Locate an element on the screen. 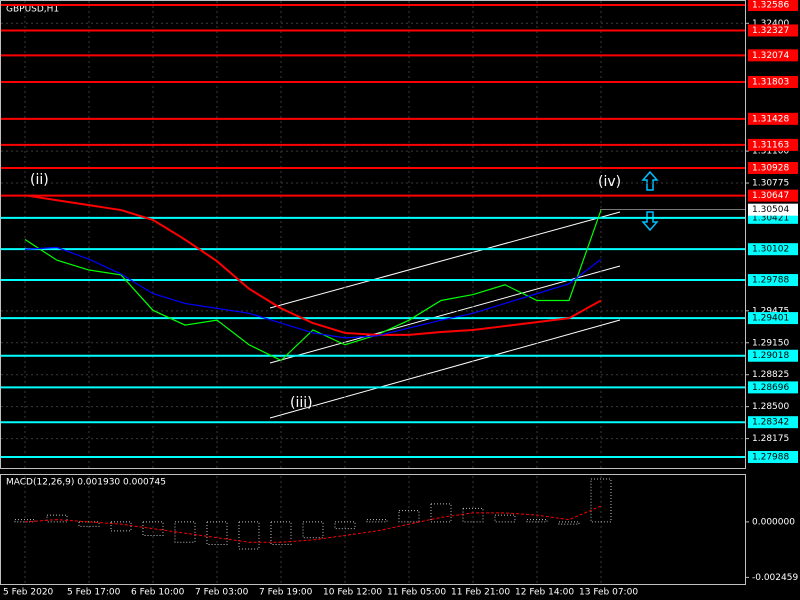  x-tick-label: 13 Feb 07:00 is located at coordinates (608, 593).